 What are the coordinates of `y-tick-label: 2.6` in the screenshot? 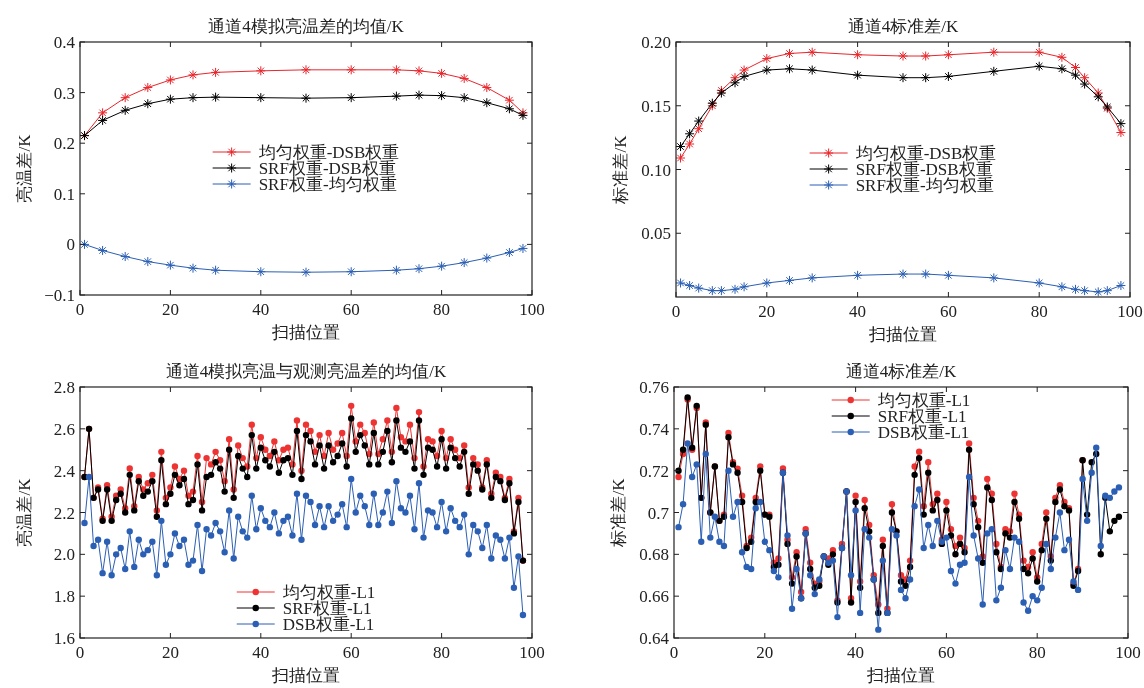 It's located at (64, 429).